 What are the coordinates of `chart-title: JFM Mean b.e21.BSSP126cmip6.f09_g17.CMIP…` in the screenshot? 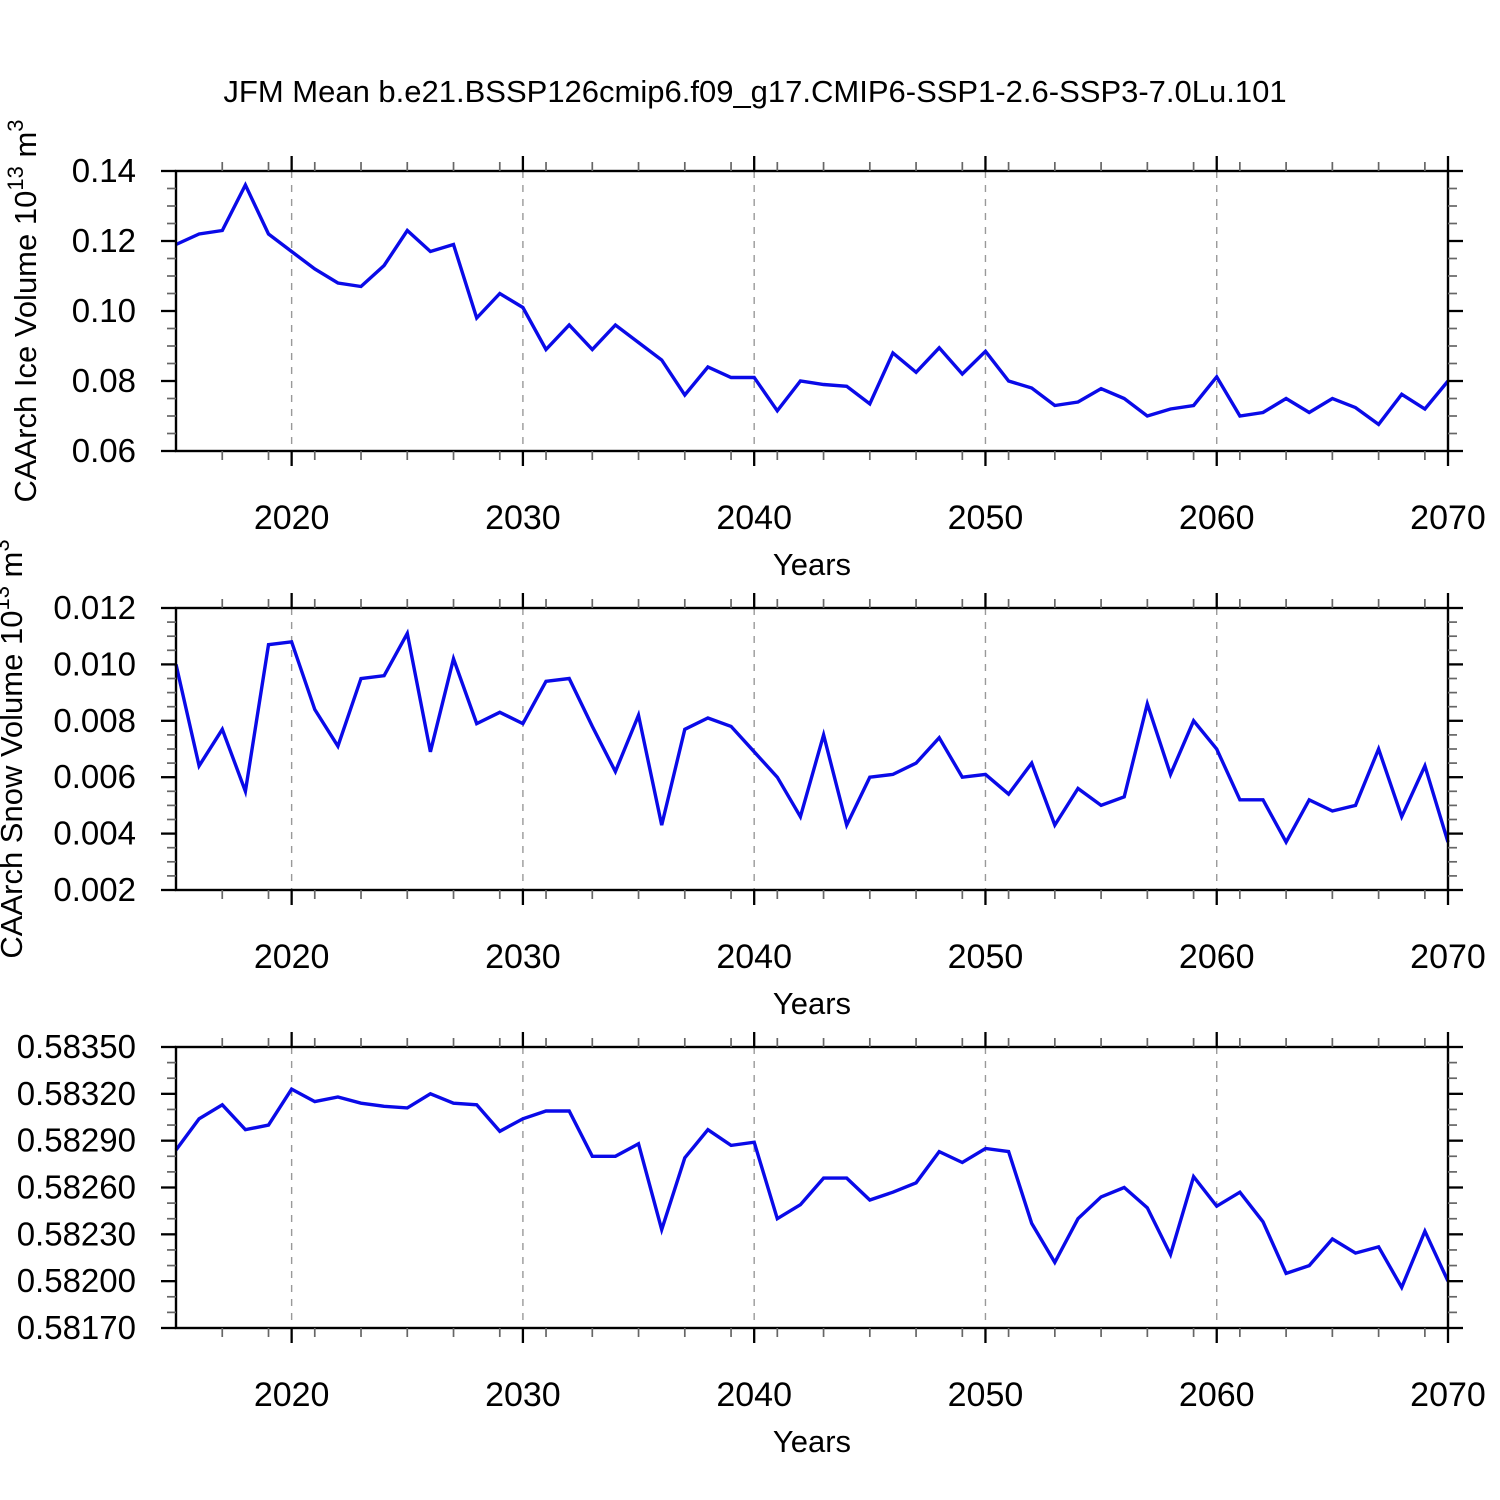 It's located at (755, 91).